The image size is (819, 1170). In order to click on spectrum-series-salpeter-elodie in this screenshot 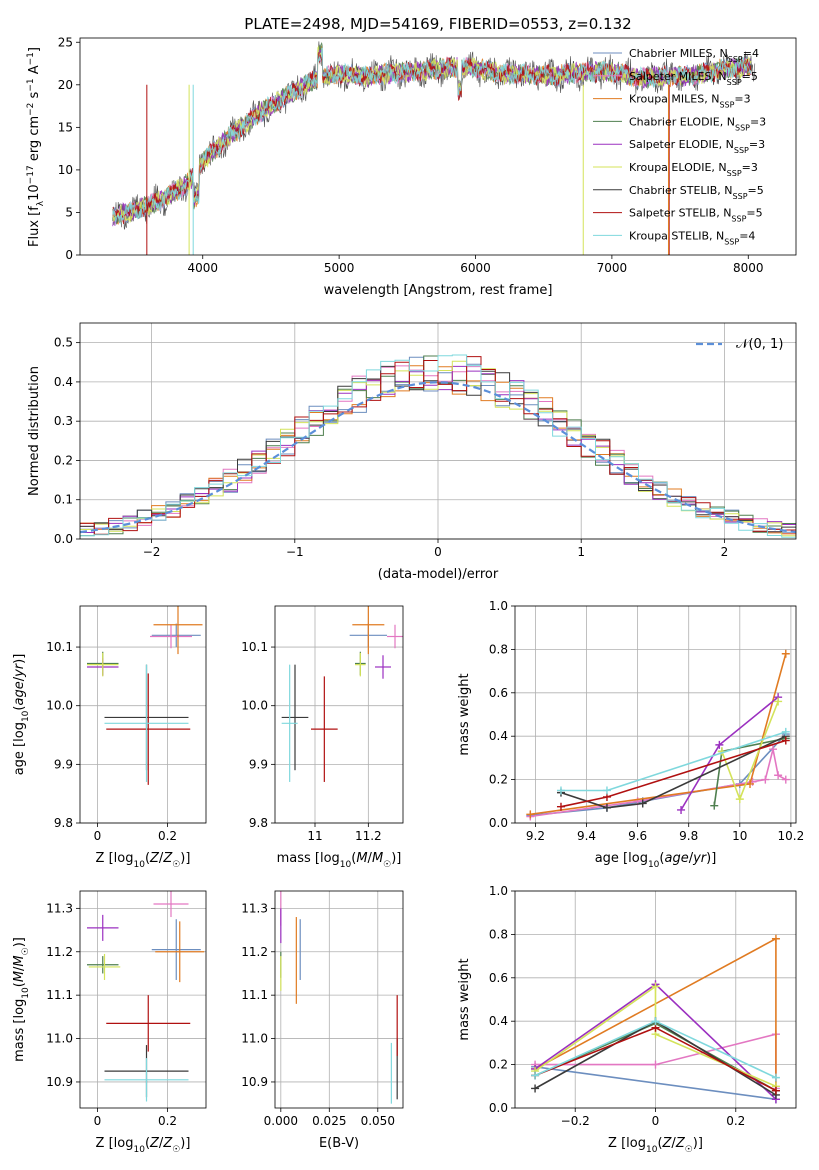, I will do `click(432, 138)`.